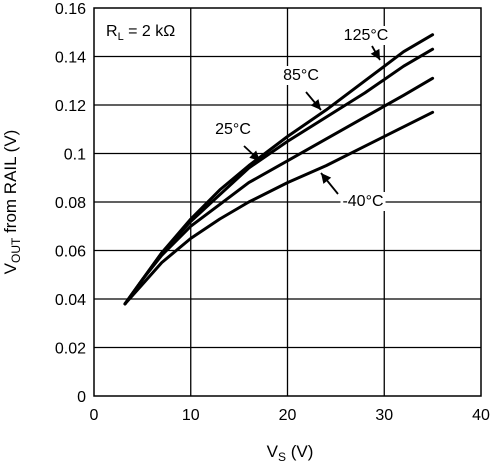 The width and height of the screenshot is (492, 465). I want to click on condition-label: RL = 2 kΩ, so click(140, 33).